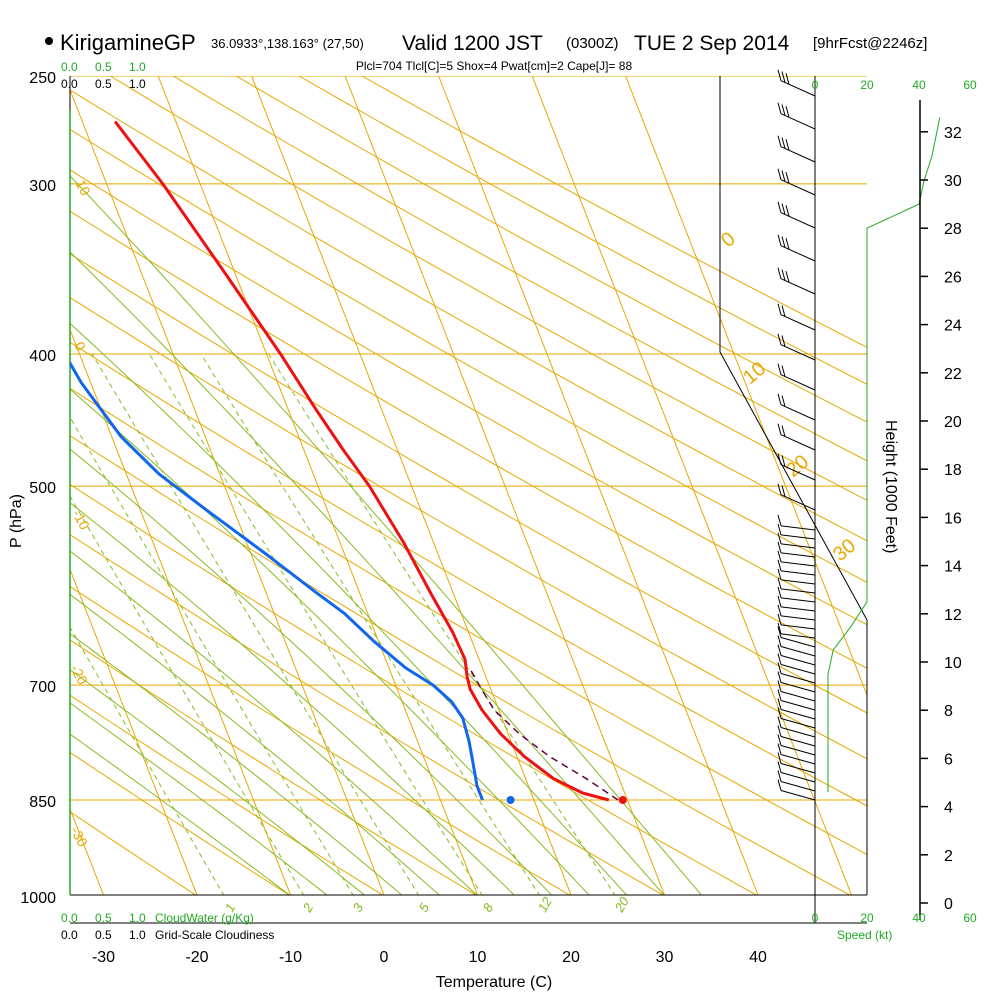 The width and height of the screenshot is (1000, 1000). I want to click on valid-zulu: (0300Z), so click(592, 43).